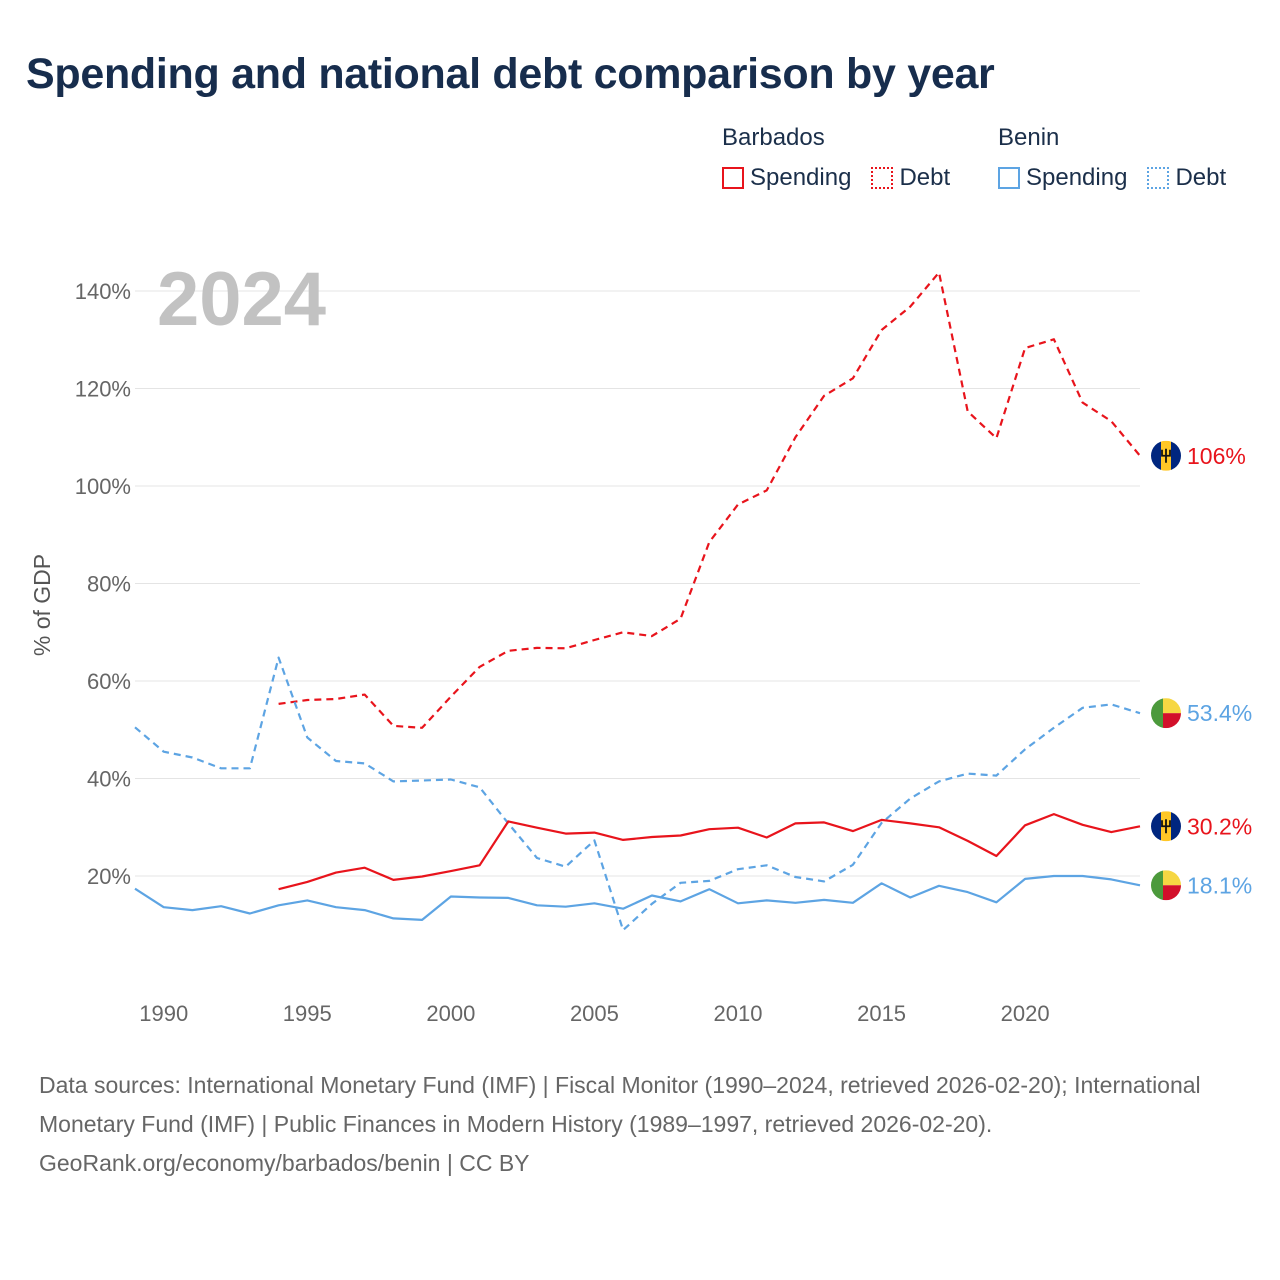  Describe the element at coordinates (103, 291) in the screenshot. I see `y-tick-label: 140%` at that location.